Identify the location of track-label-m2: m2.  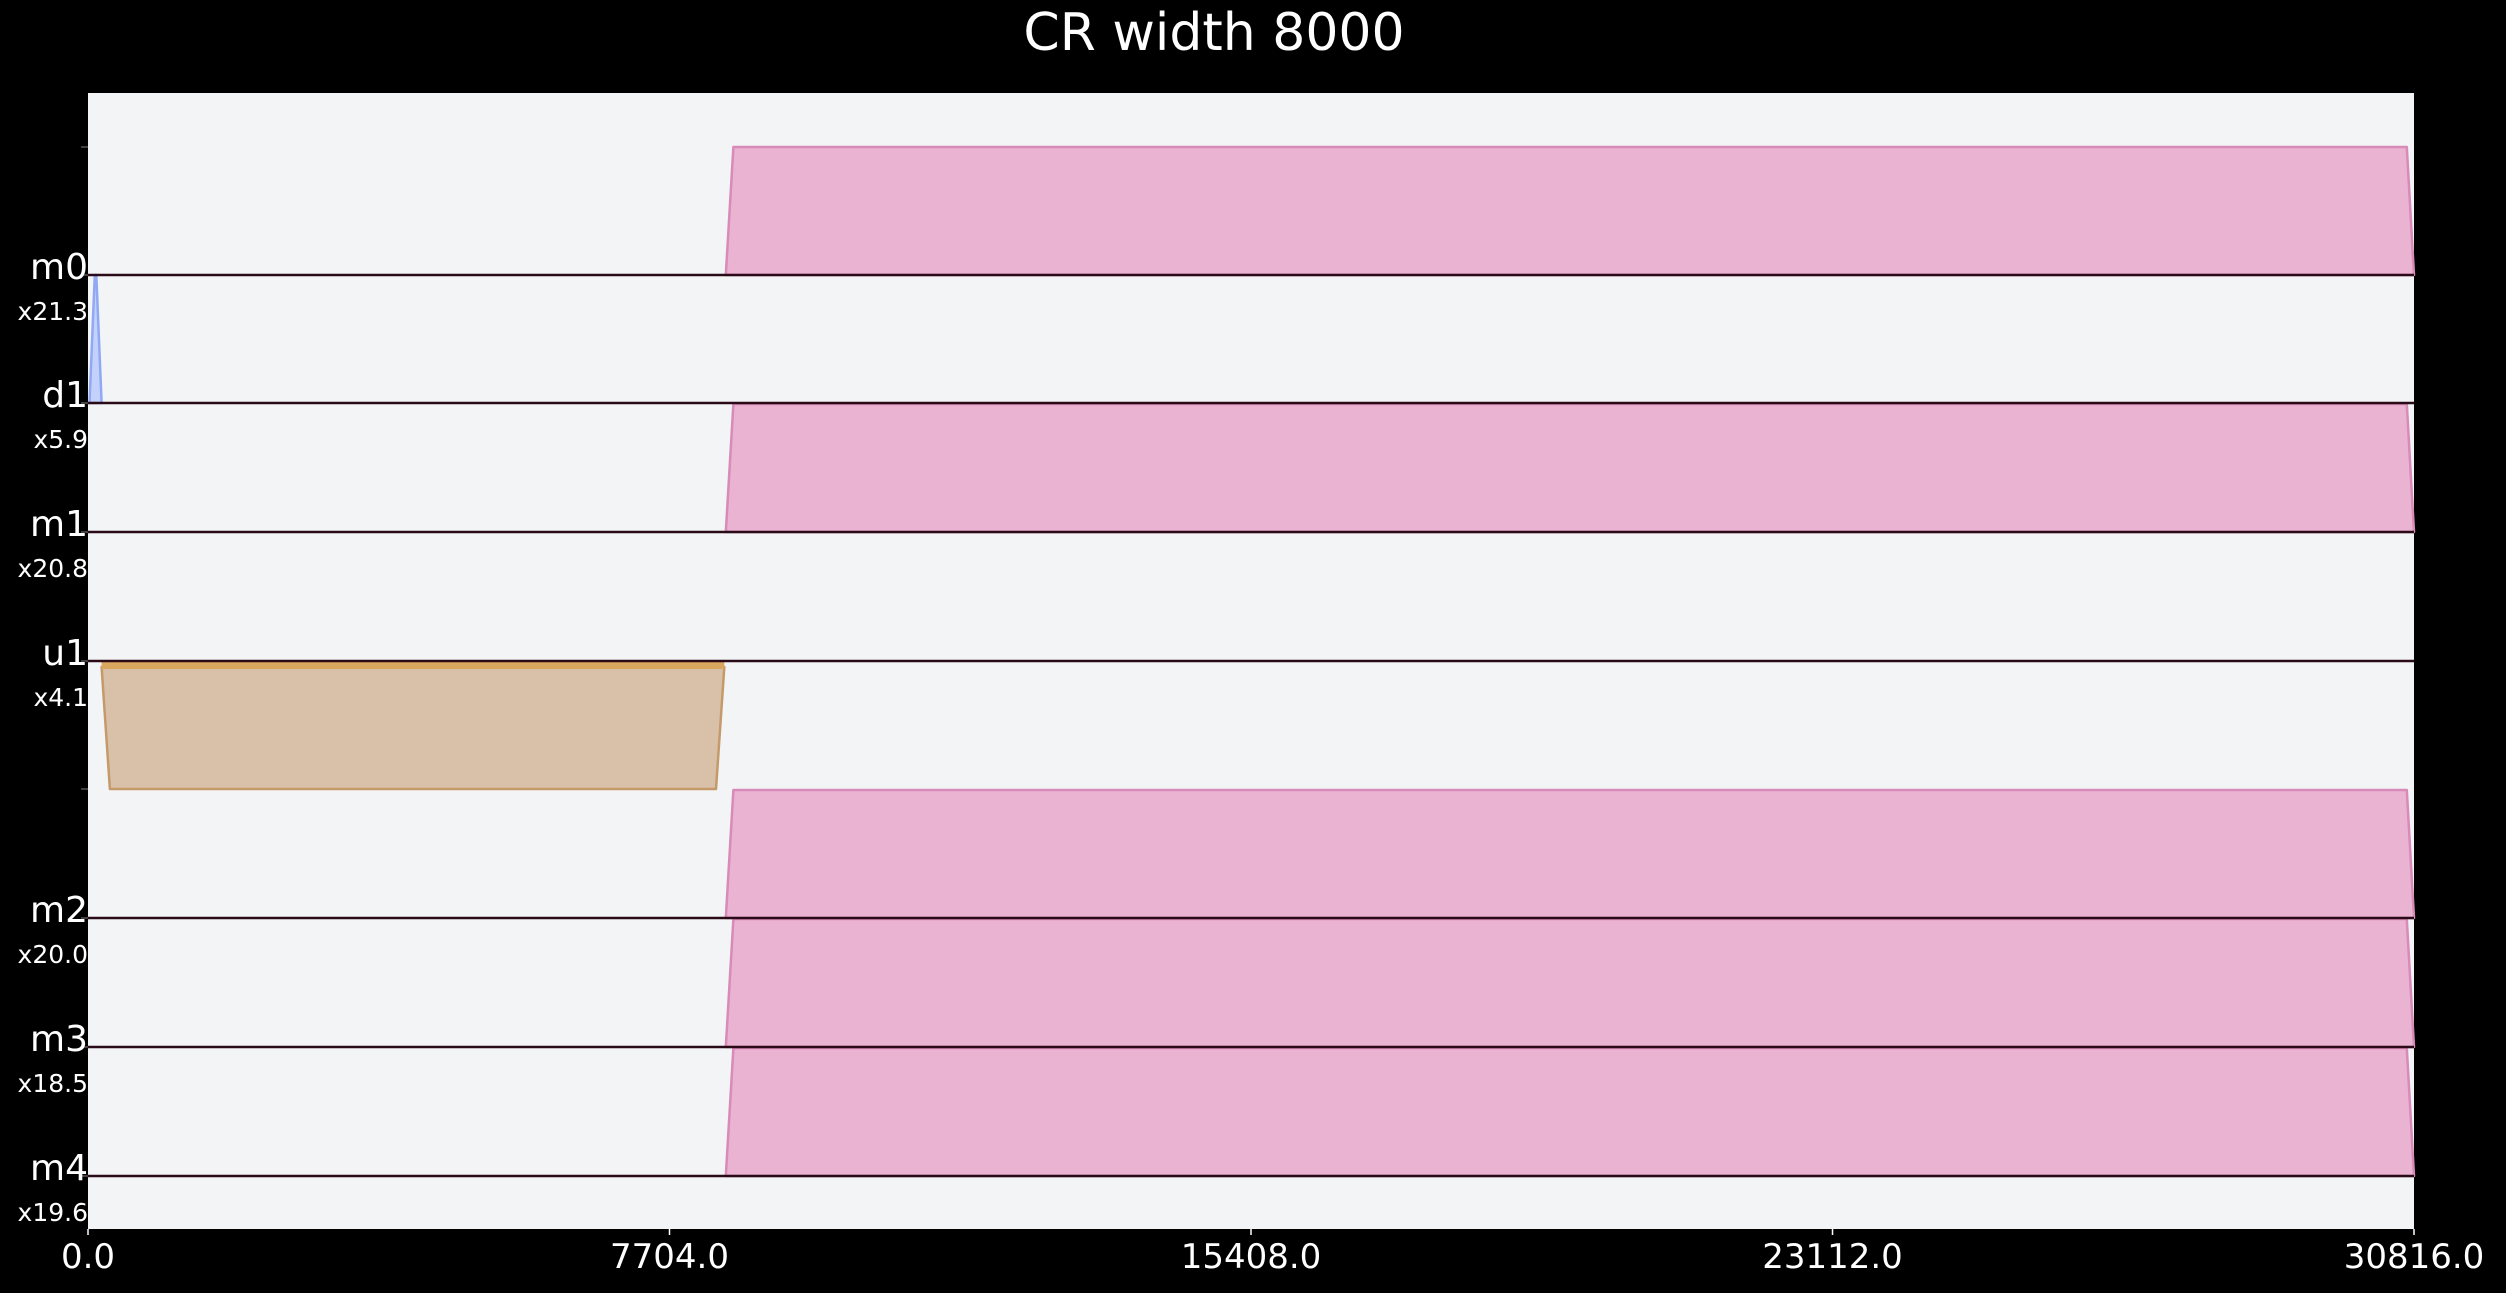
(59, 910).